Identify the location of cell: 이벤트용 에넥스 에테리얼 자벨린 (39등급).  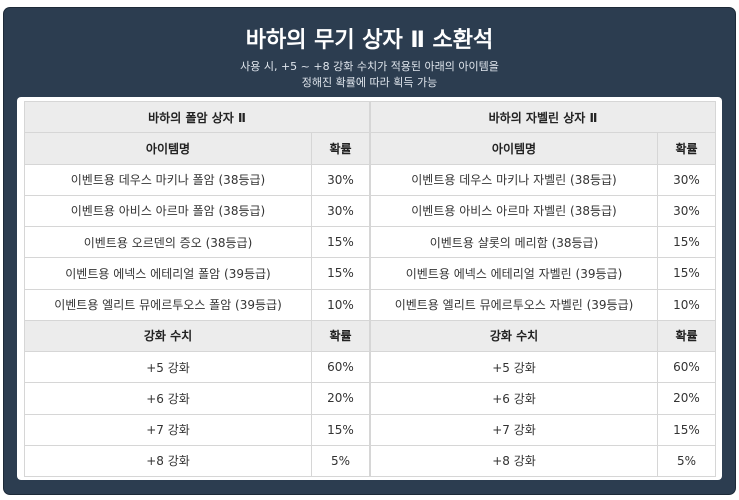
(514, 273).